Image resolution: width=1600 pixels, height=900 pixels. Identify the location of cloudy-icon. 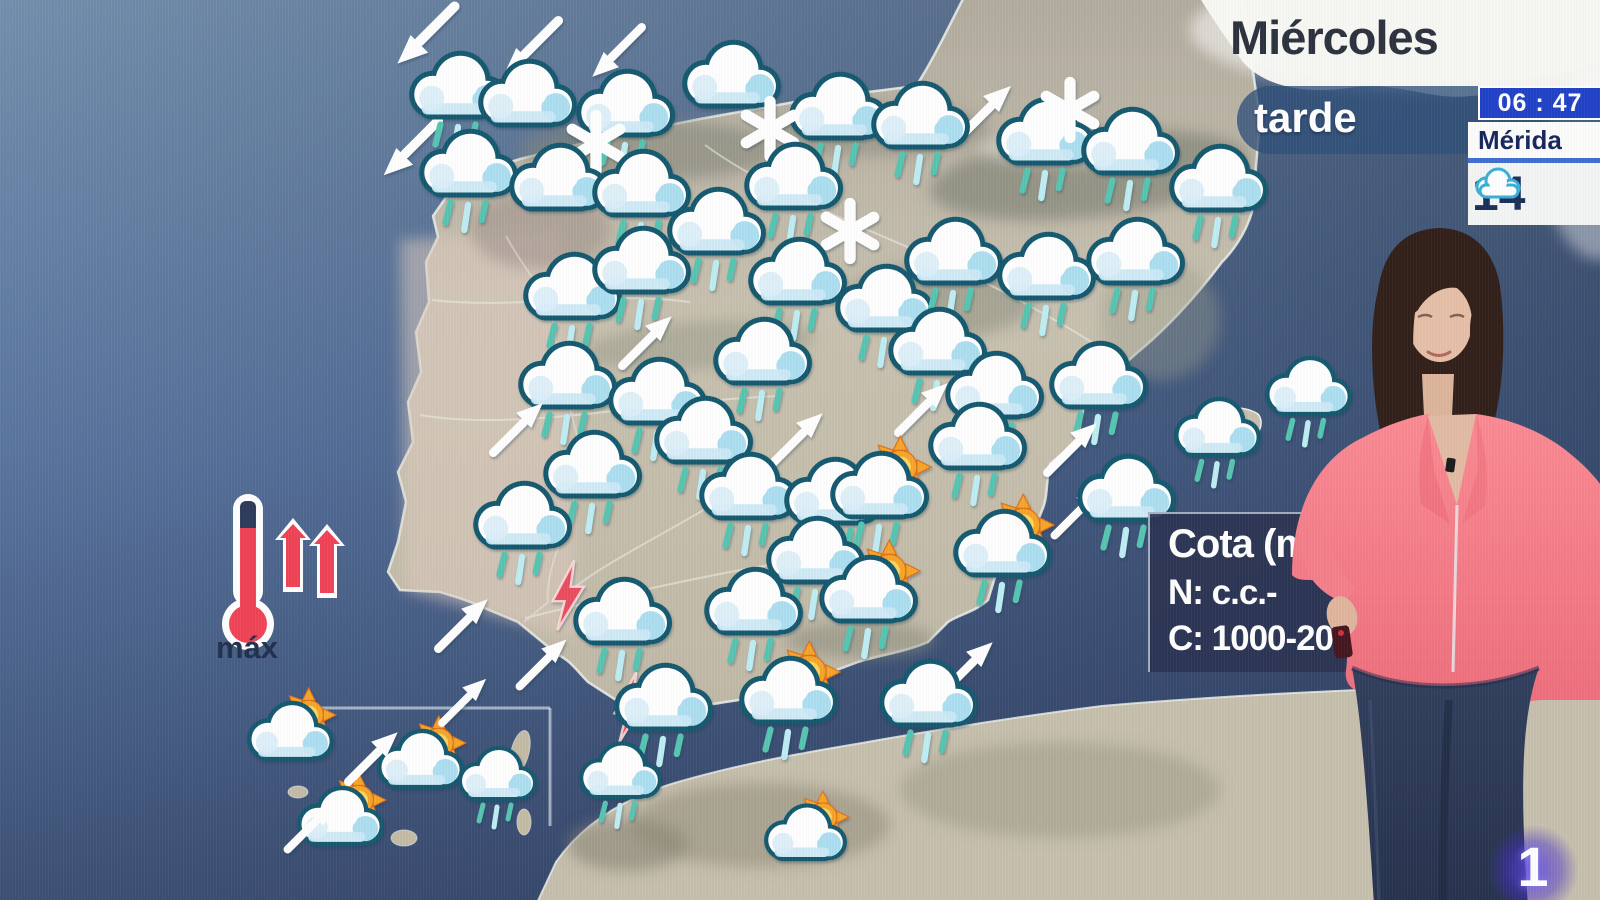
(1498, 183).